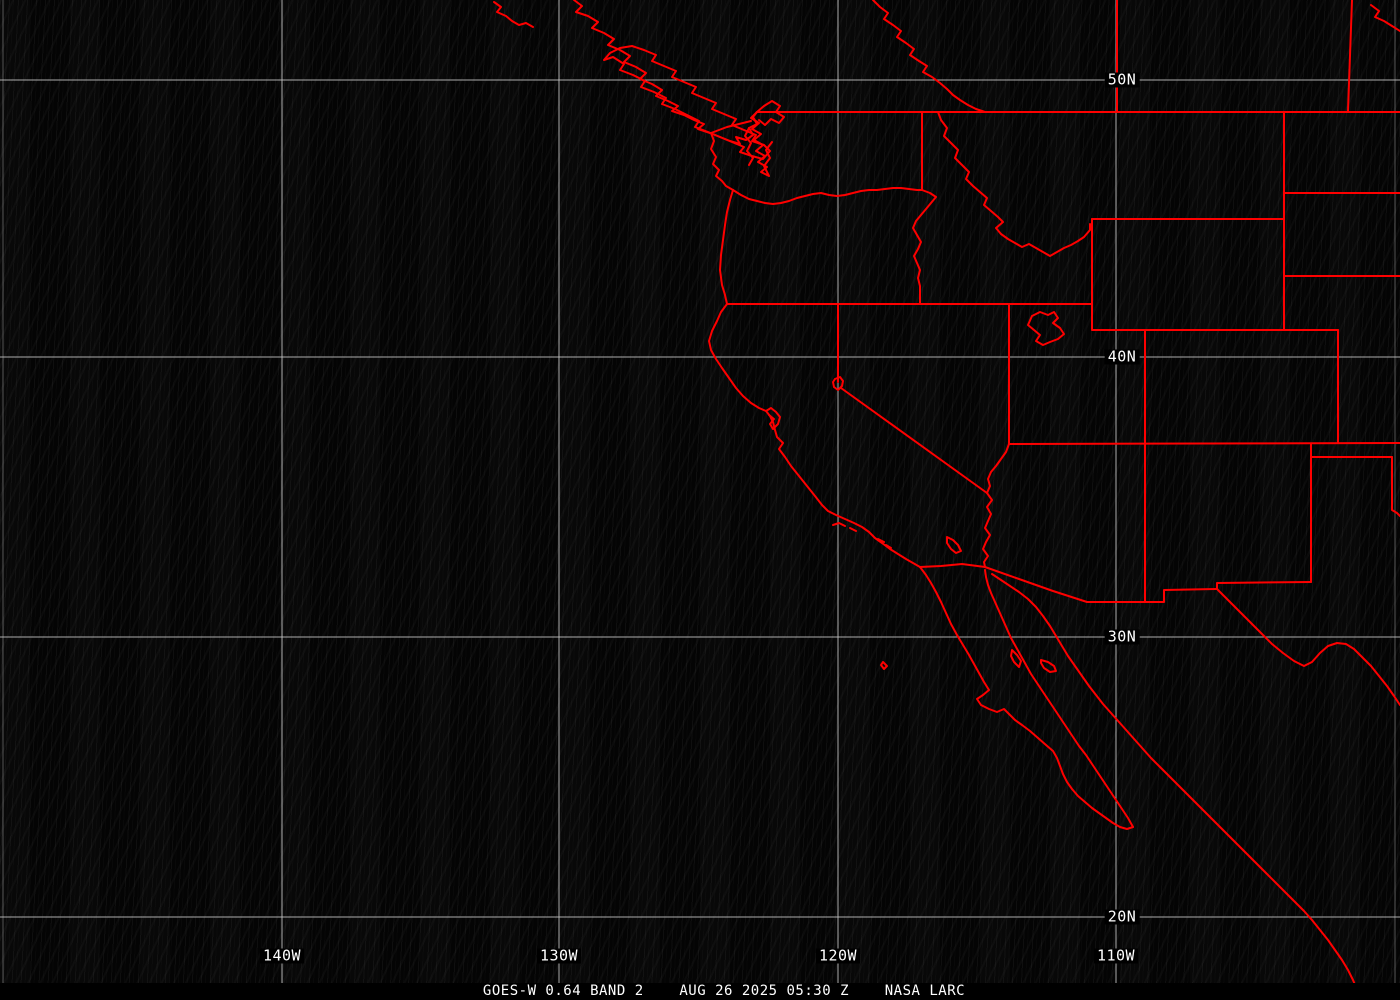 This screenshot has width=1400, height=1000. I want to click on baja-pacific-coast, so click(1026, 698).